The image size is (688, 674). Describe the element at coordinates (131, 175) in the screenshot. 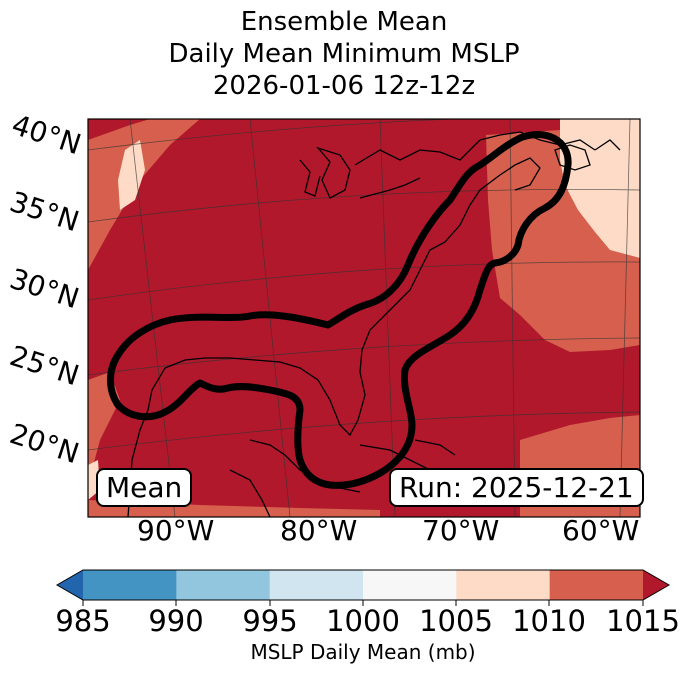

I see `field-light-peach-nw` at that location.